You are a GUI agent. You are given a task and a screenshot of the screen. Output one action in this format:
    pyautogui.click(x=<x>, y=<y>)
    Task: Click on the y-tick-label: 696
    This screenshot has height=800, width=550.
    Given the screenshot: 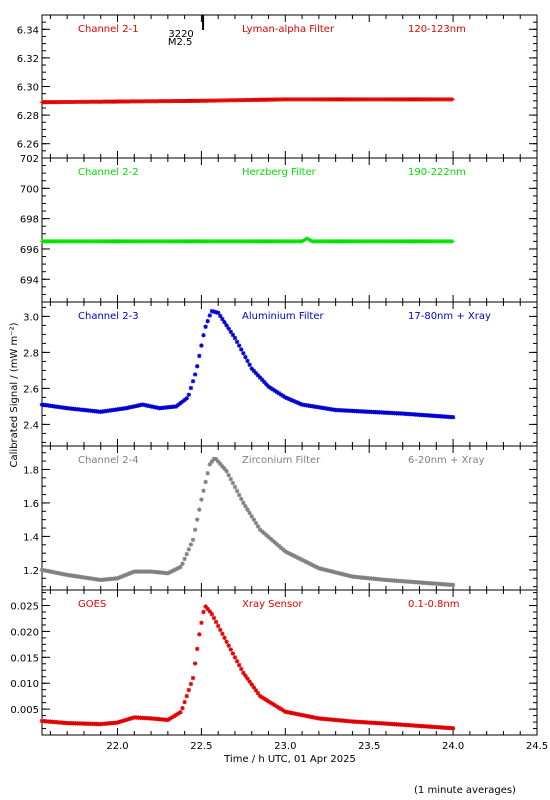 What is the action you would take?
    pyautogui.click(x=29, y=250)
    